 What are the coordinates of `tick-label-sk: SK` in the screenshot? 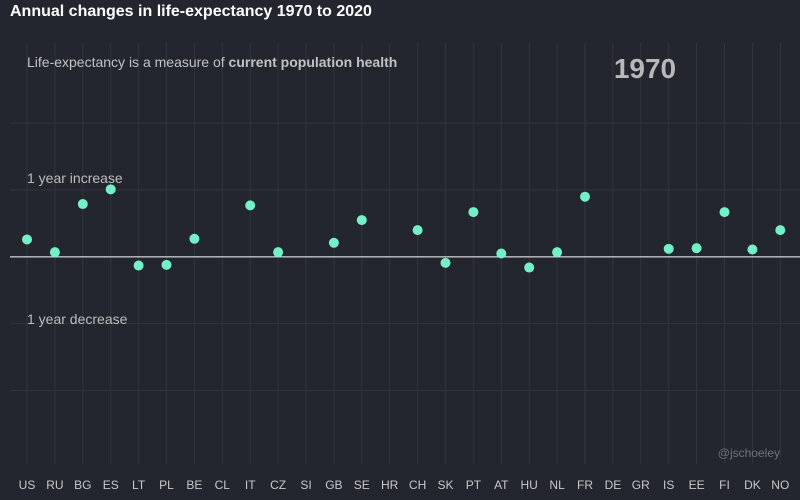 It's located at (445, 485).